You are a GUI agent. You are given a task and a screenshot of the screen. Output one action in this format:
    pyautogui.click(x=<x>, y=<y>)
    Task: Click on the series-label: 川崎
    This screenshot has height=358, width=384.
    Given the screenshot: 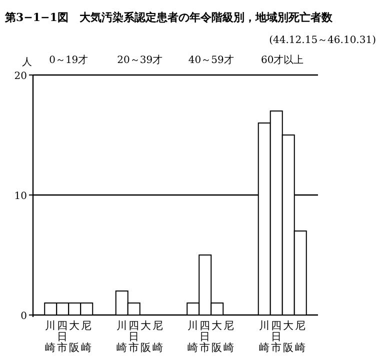 What is the action you would take?
    pyautogui.click(x=50, y=336)
    